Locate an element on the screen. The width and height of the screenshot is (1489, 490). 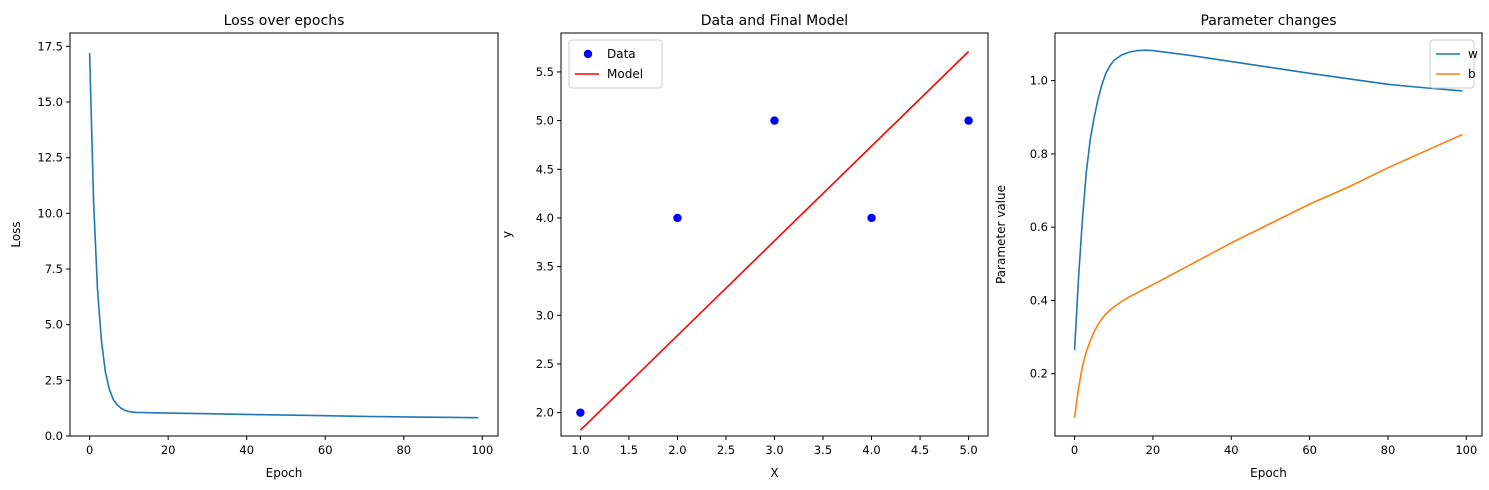
y-tick-label: 10.0 is located at coordinates (50, 213).